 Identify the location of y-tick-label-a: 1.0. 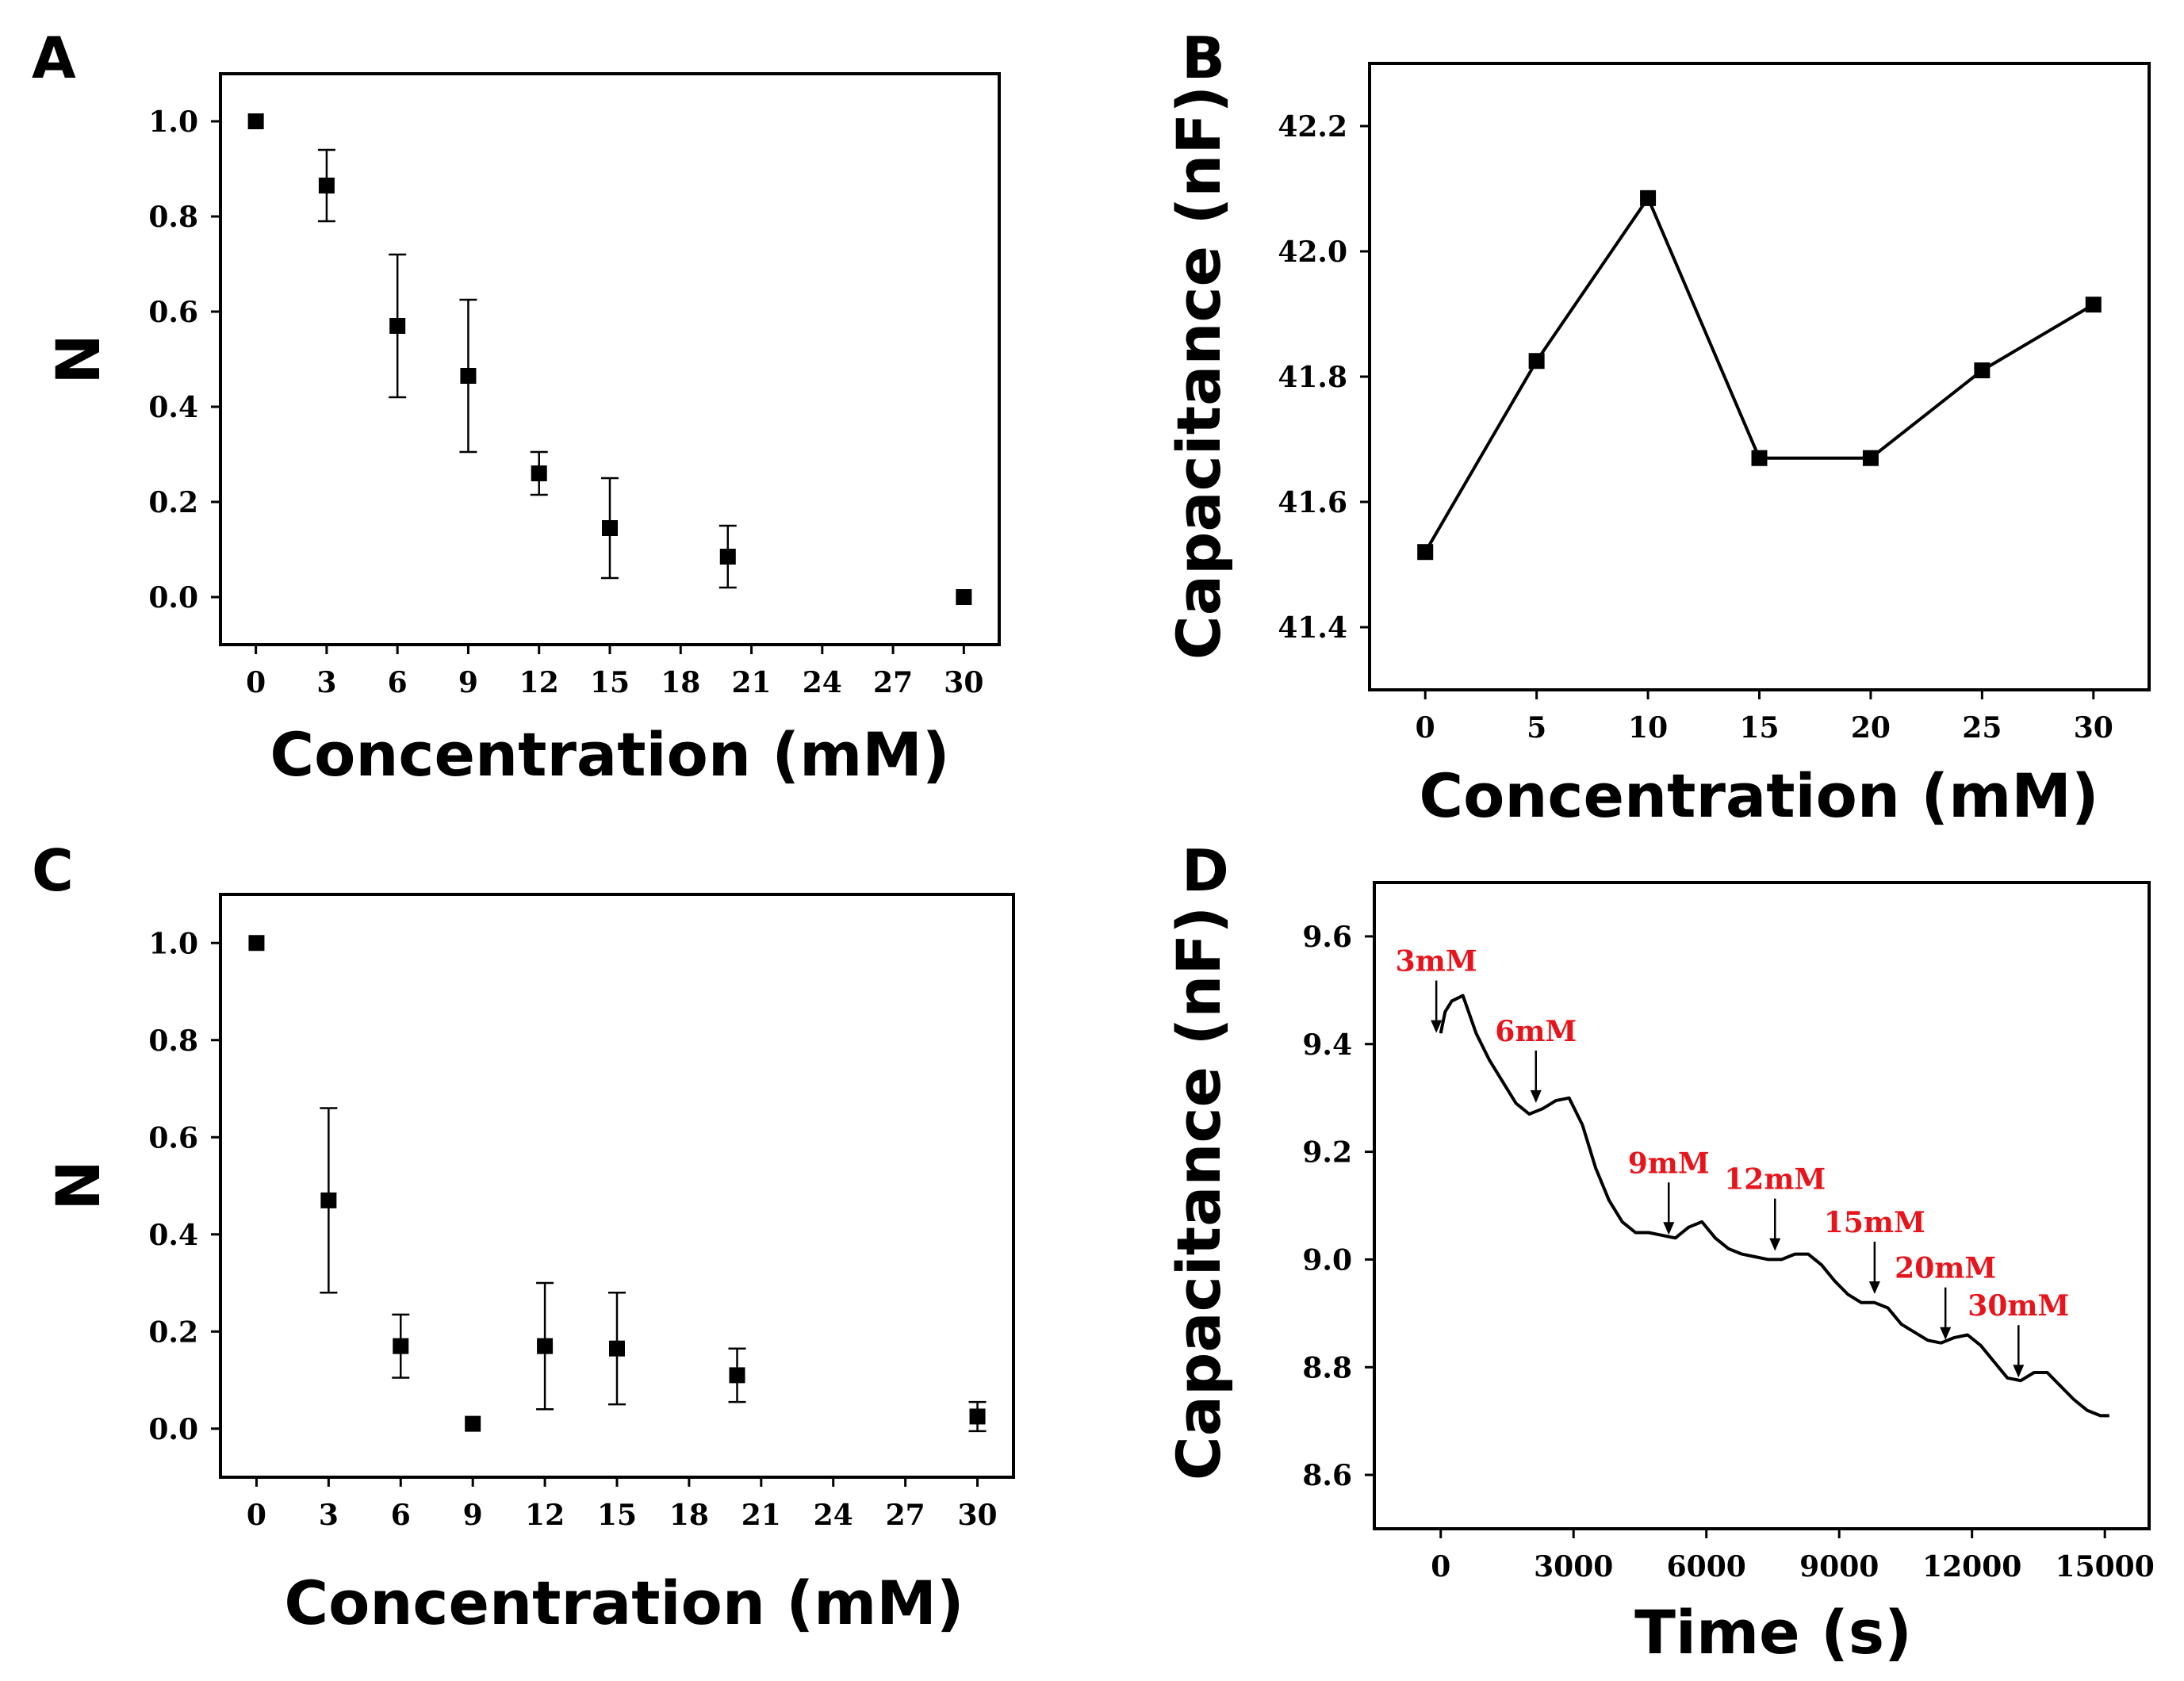
(173, 122).